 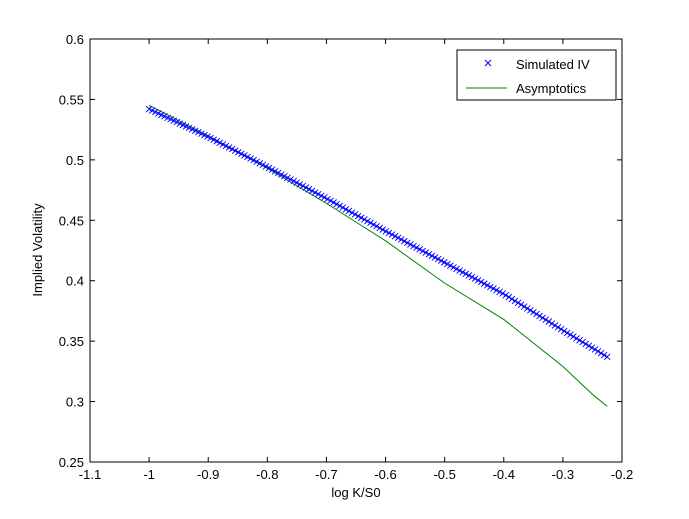 What do you see at coordinates (90, 474) in the screenshot?
I see `x-tick-label: -1.1` at bounding box center [90, 474].